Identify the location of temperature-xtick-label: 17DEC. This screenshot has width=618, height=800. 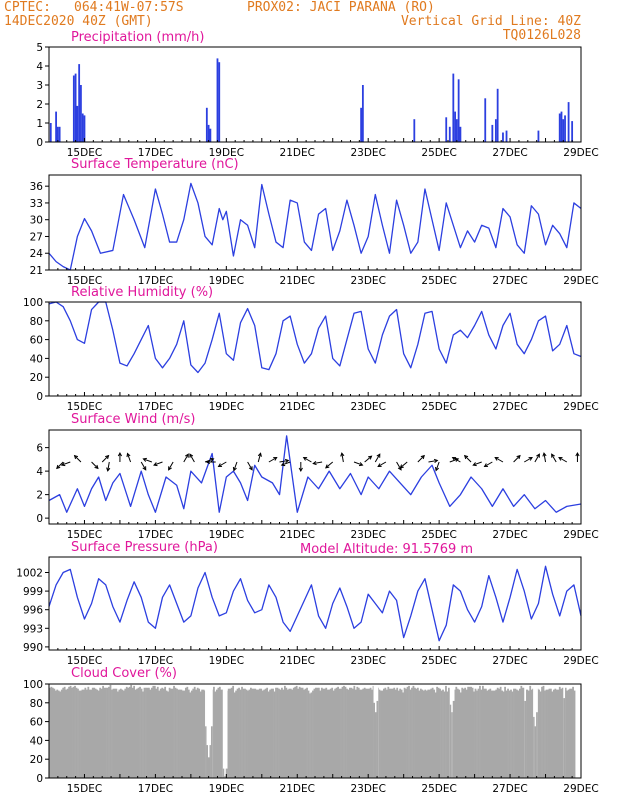
(155, 281).